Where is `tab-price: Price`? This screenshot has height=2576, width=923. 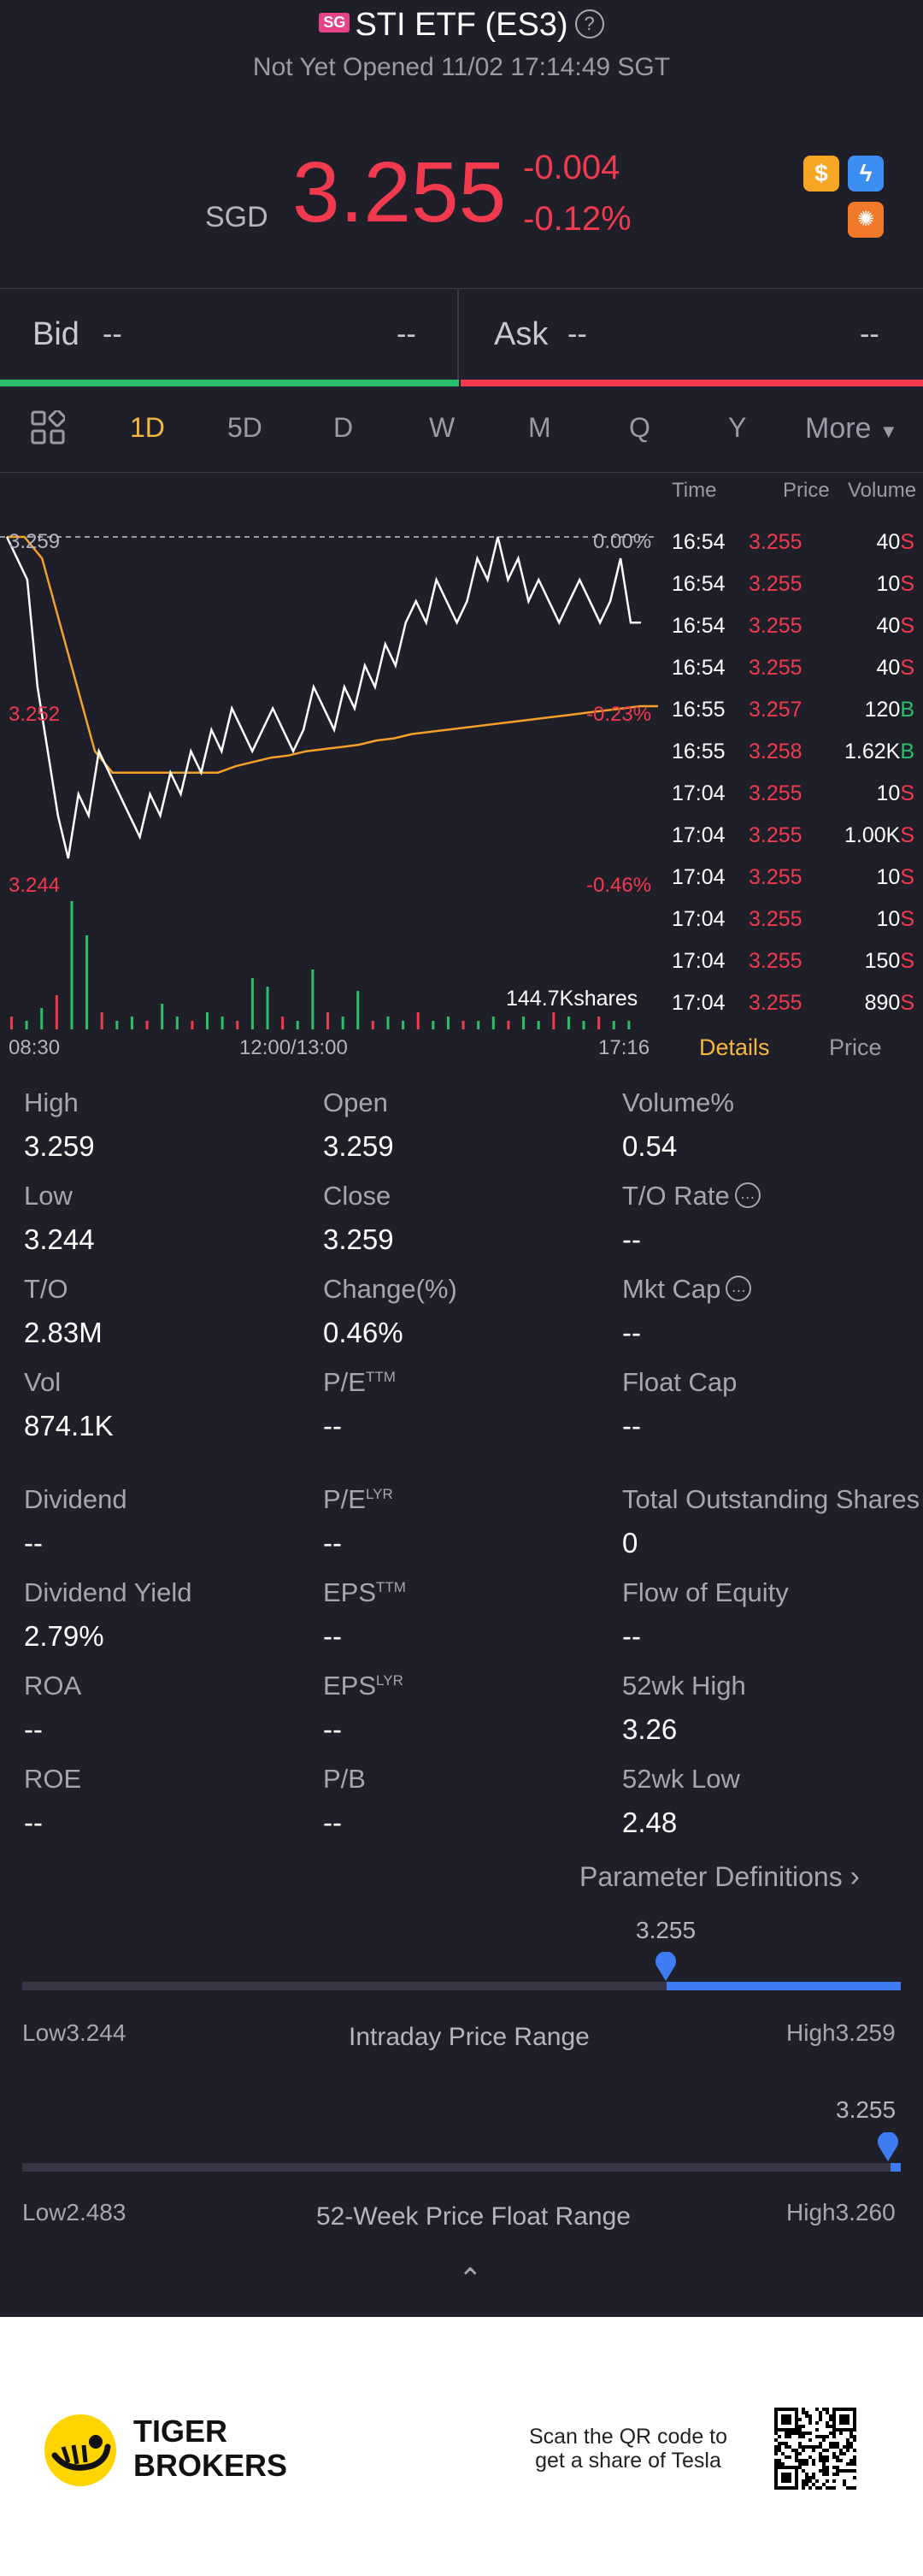
tab-price: Price is located at coordinates (855, 1047).